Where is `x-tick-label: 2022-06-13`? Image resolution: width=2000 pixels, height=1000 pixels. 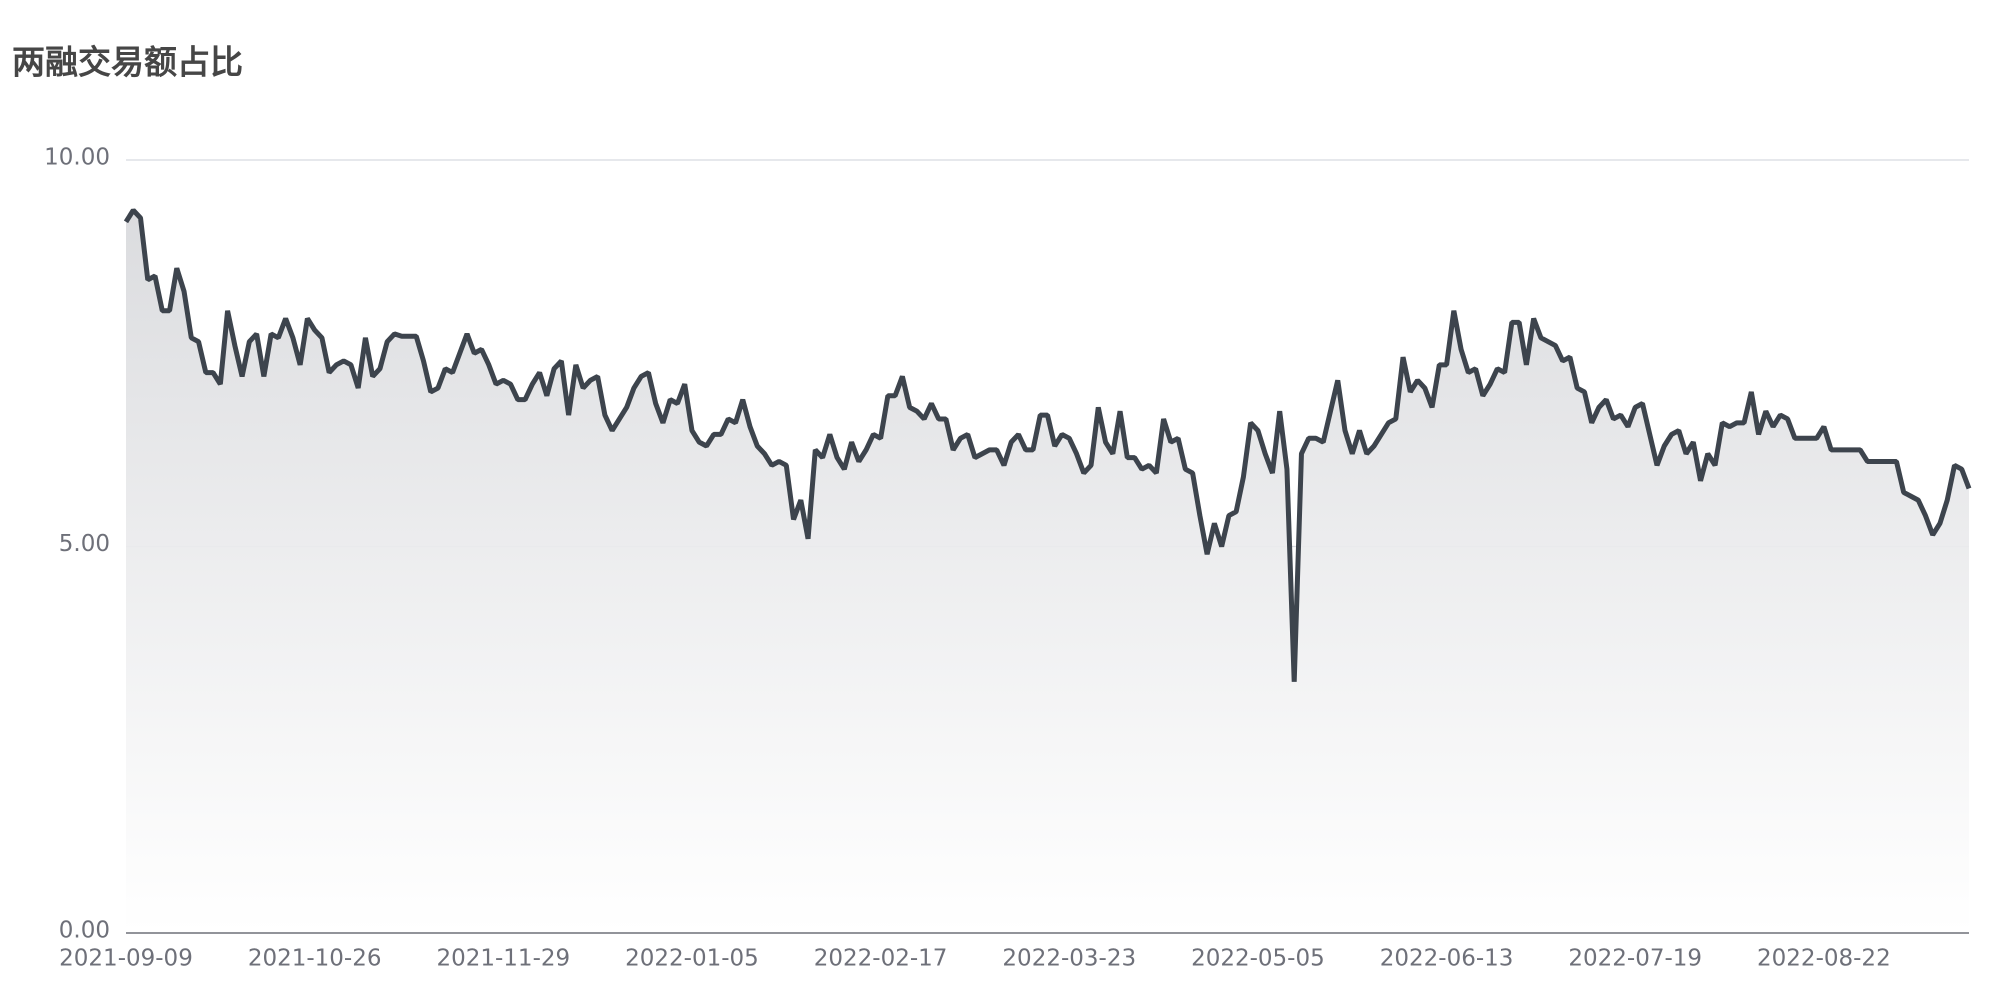 x-tick-label: 2022-06-13 is located at coordinates (1447, 959).